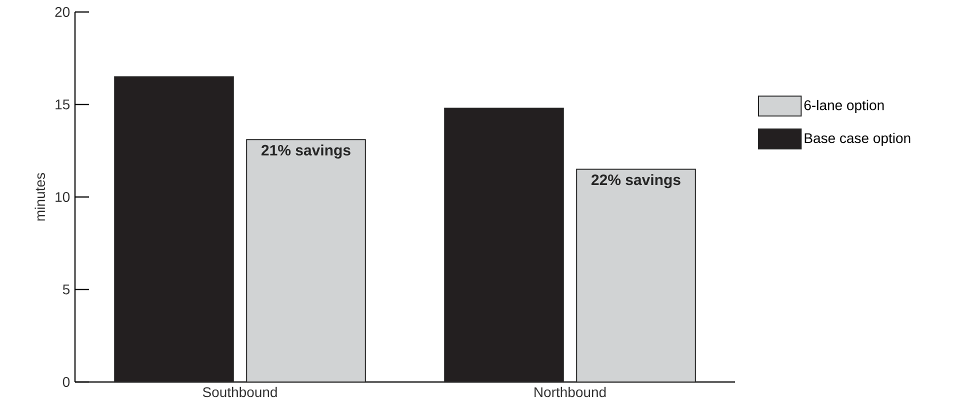 The image size is (972, 418). What do you see at coordinates (66, 289) in the screenshot?
I see `y-tick-label: 5` at bounding box center [66, 289].